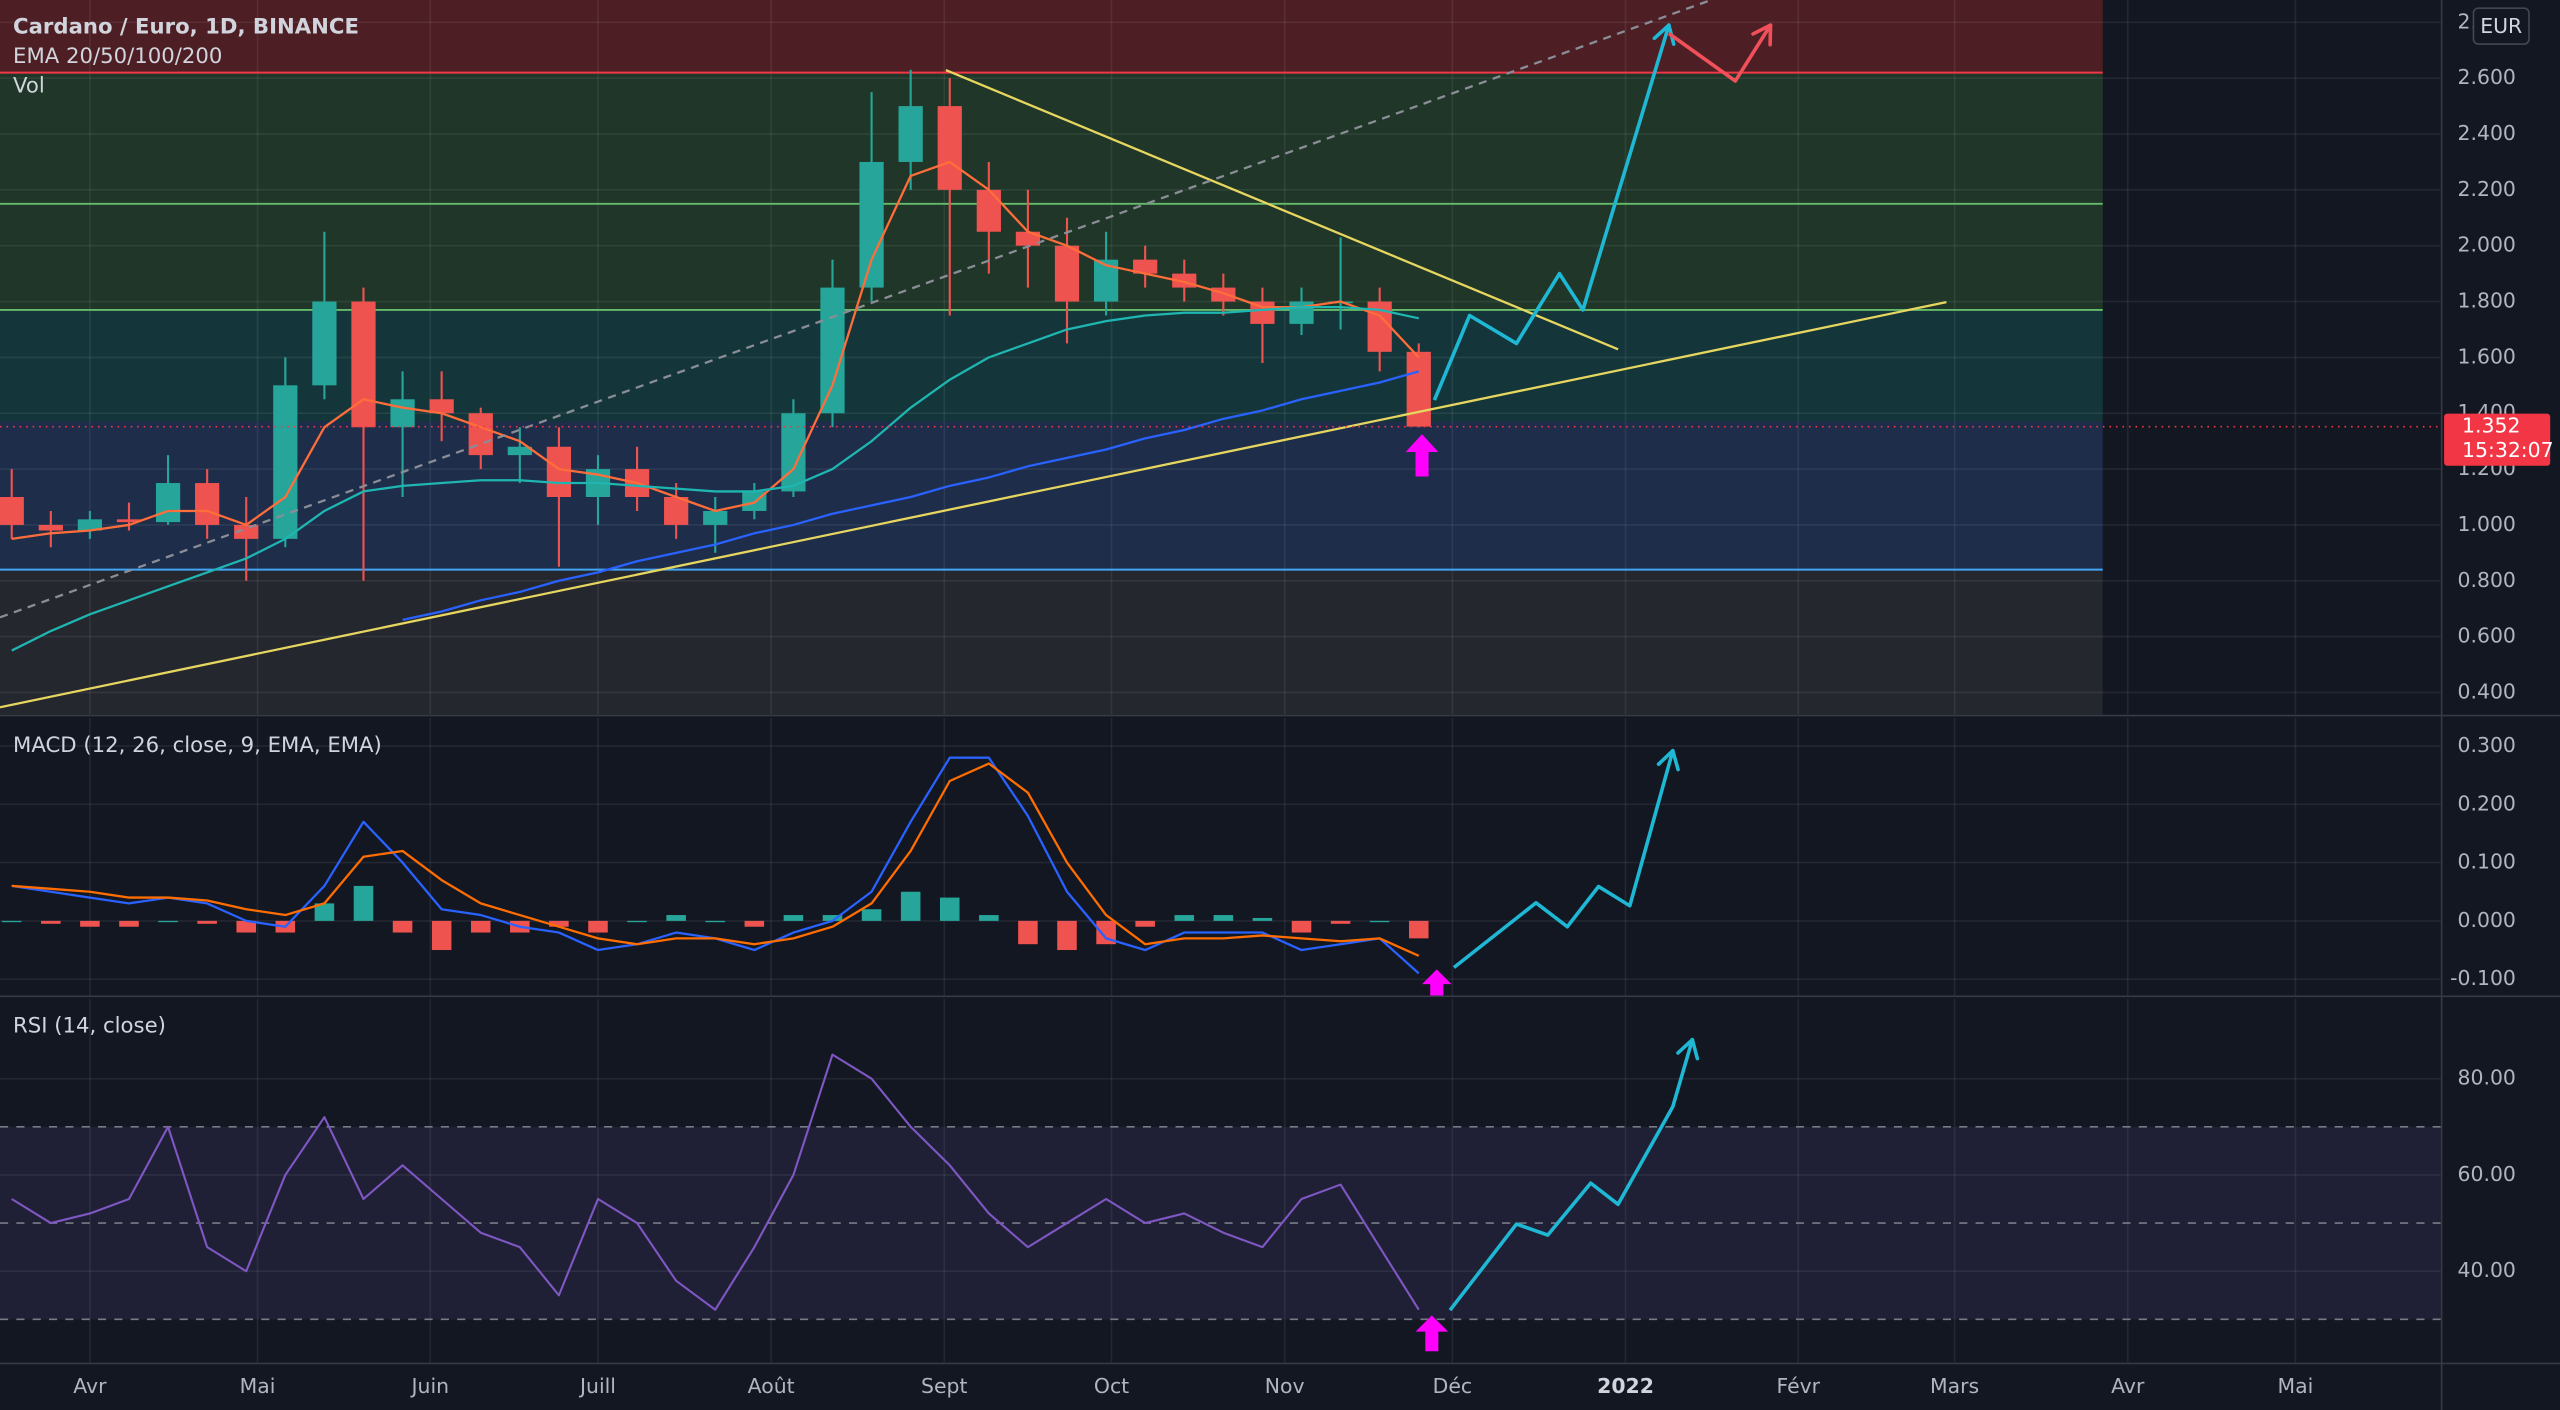  What do you see at coordinates (1954, 1386) in the screenshot?
I see `x-tick-label: Mars` at bounding box center [1954, 1386].